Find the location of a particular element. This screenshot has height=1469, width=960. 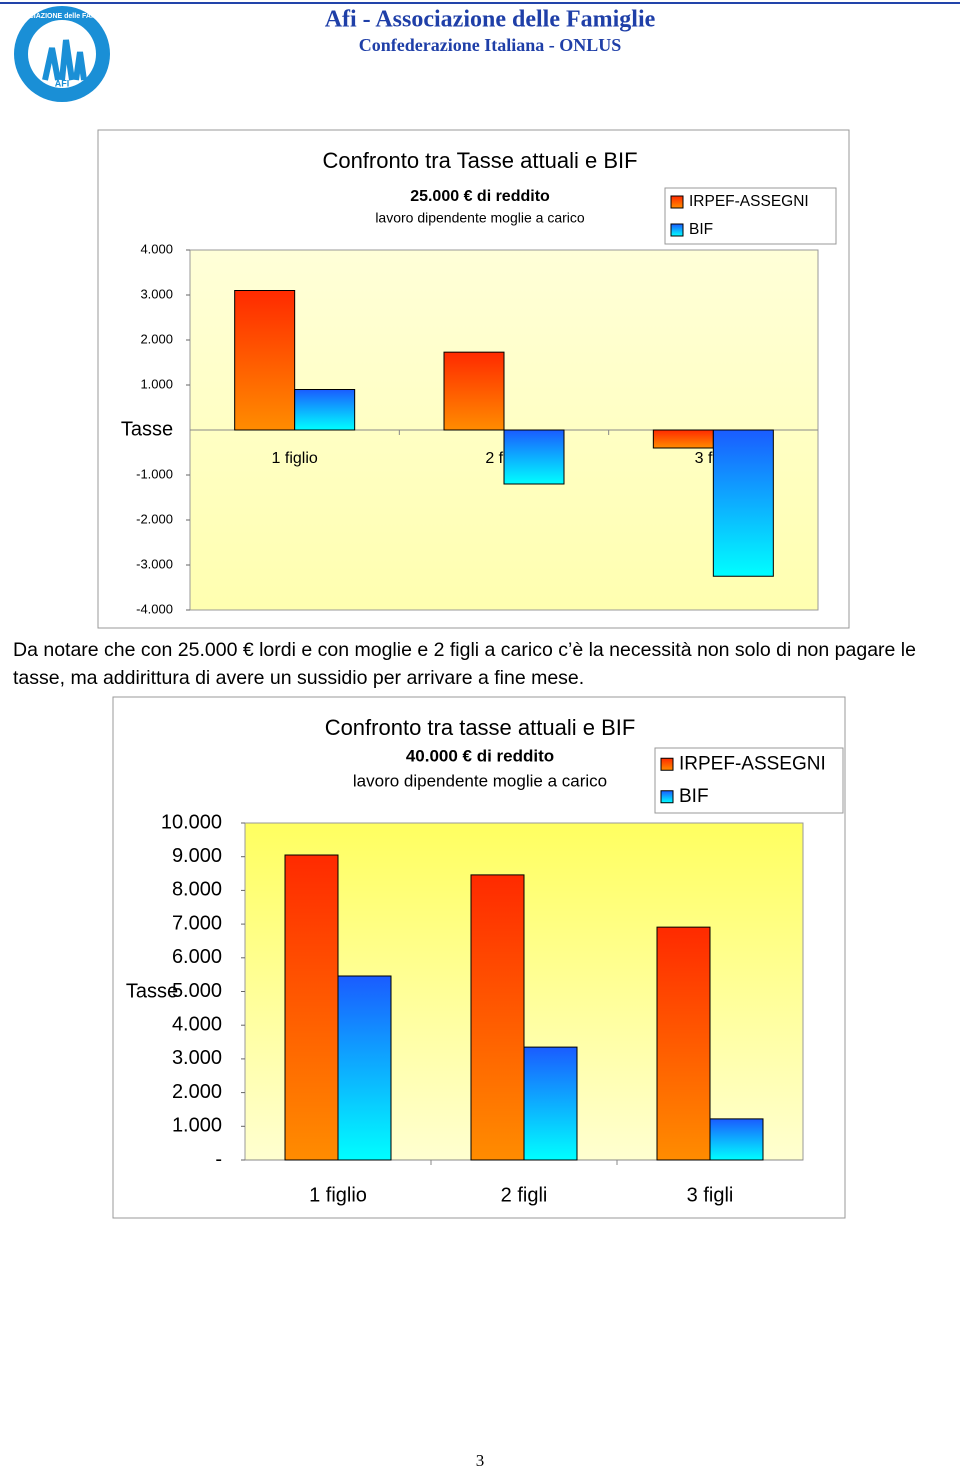

chart-title: Confronto tra Tasse attuali e BIF is located at coordinates (479, 160).